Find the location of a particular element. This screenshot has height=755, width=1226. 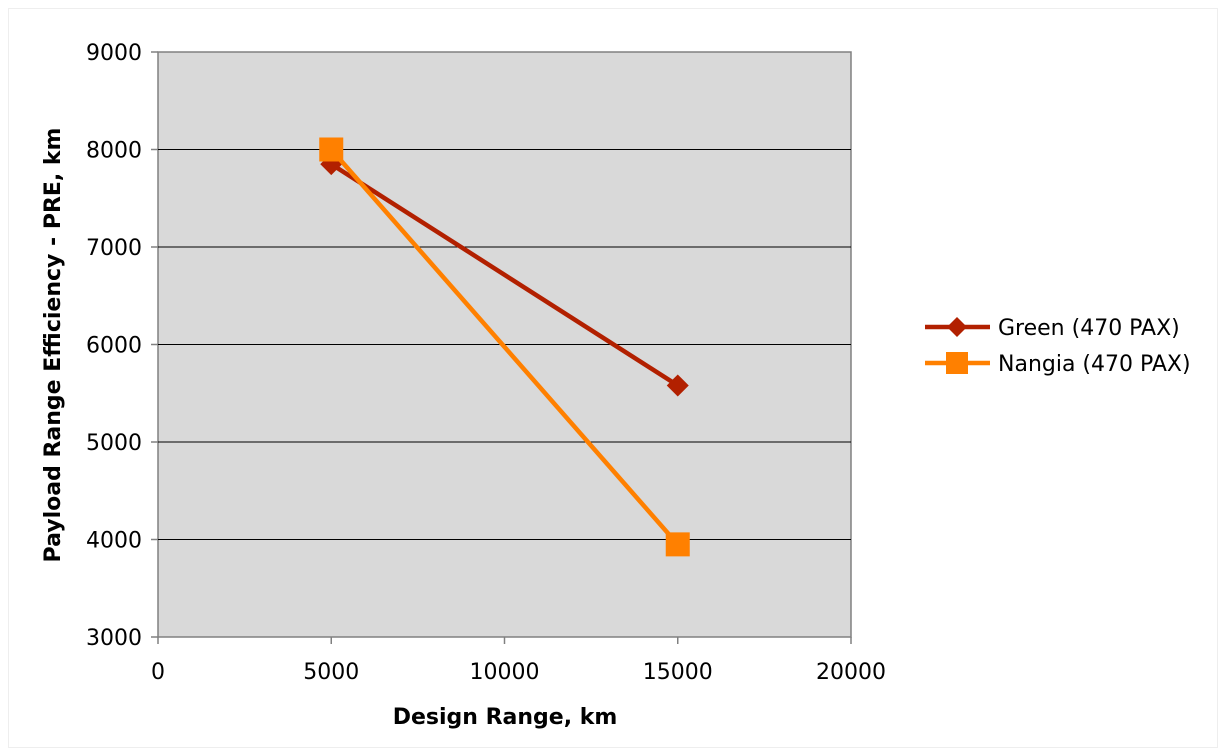

legend-label: Nangia (470 PAX) is located at coordinates (1094, 364).